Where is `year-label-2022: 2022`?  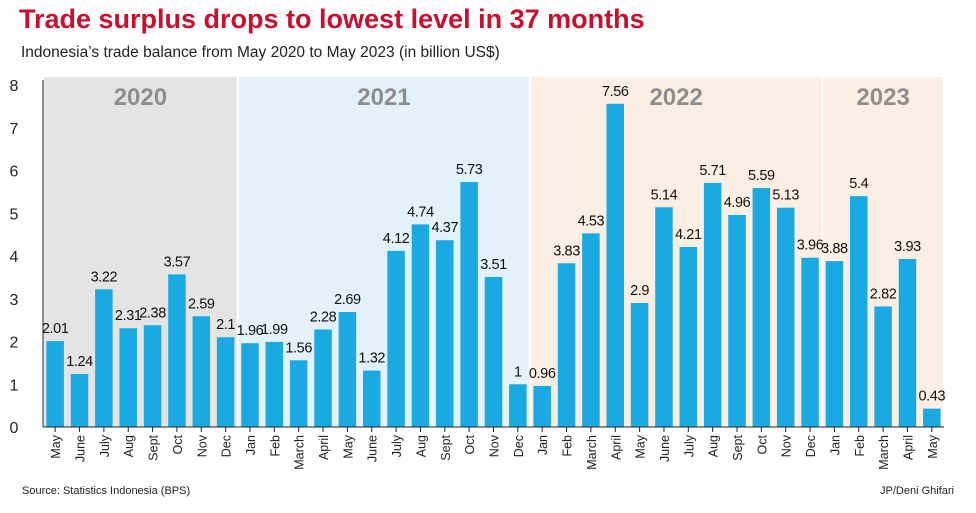
year-label-2022: 2022 is located at coordinates (675, 97).